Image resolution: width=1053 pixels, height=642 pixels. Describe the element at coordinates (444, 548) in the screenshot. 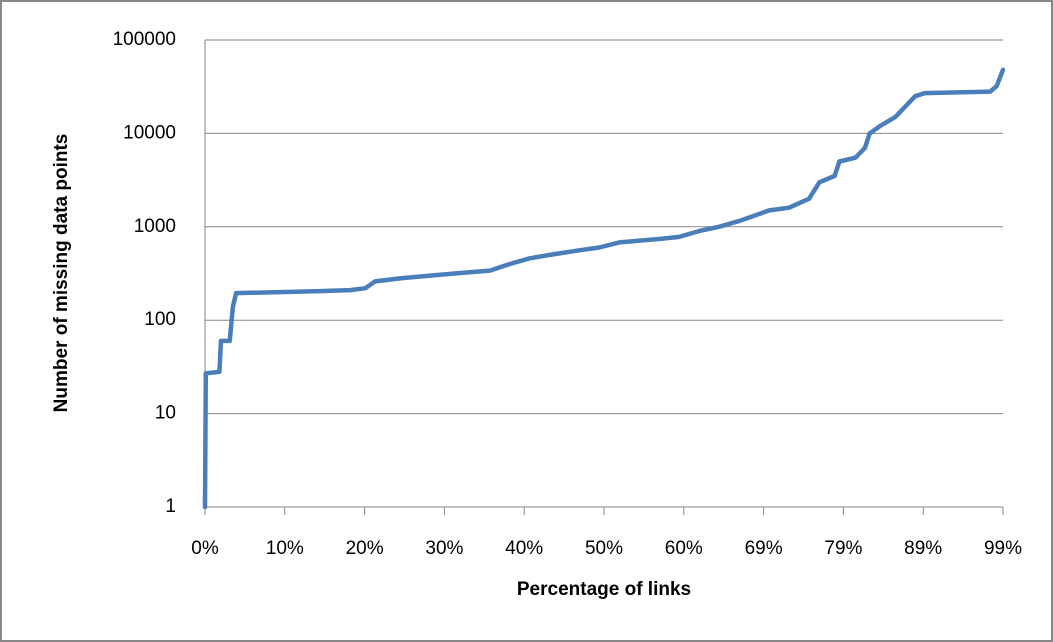

I see `x-tick-label: 30%` at that location.